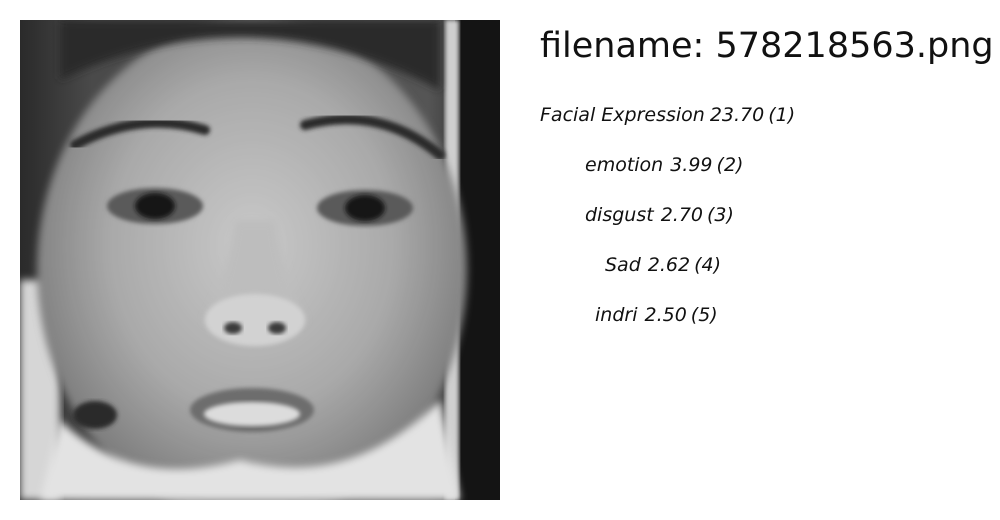  Describe the element at coordinates (624, 165) in the screenshot. I see `prediction-label: emotion` at that location.